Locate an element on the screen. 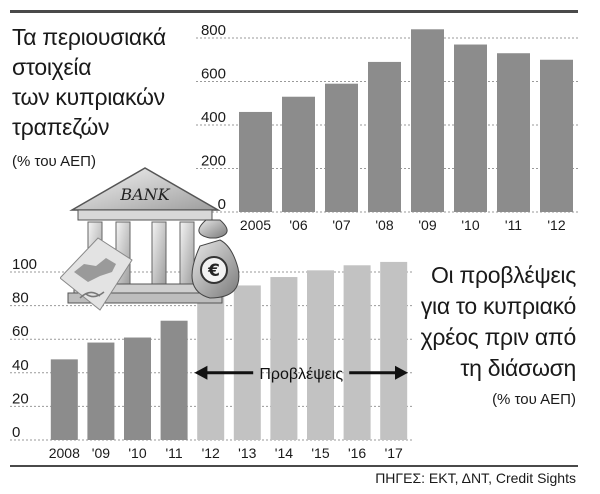 This screenshot has width=600, height=494. title1-line: στοιχεία is located at coordinates (52, 67).